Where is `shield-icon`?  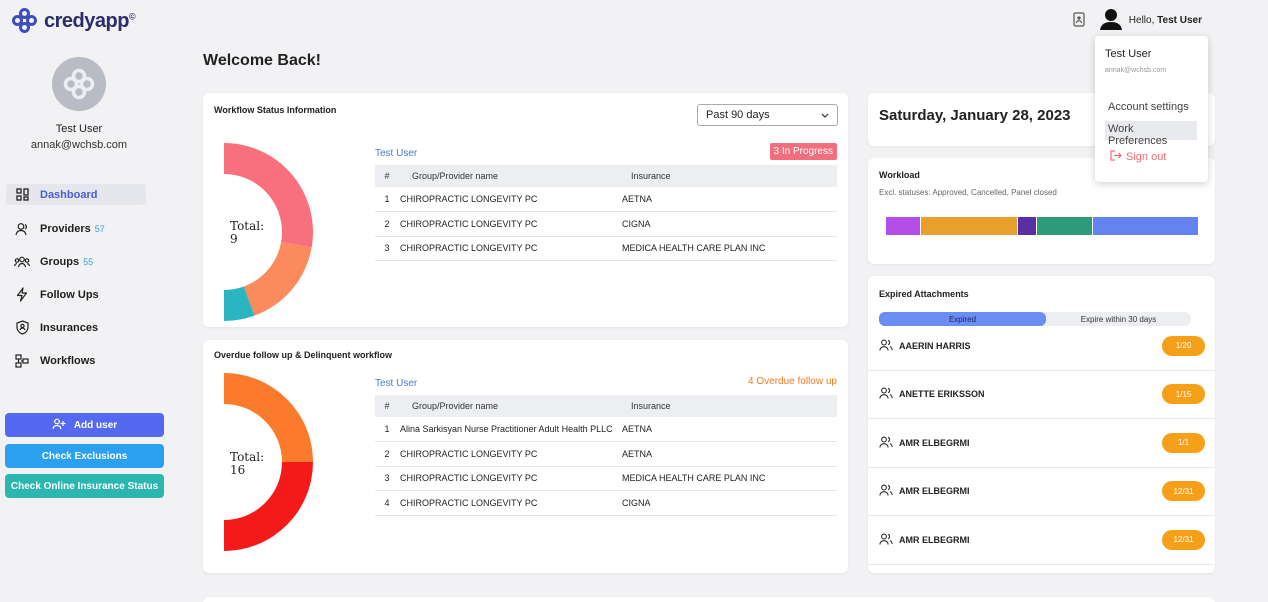 shield-icon is located at coordinates (22, 328).